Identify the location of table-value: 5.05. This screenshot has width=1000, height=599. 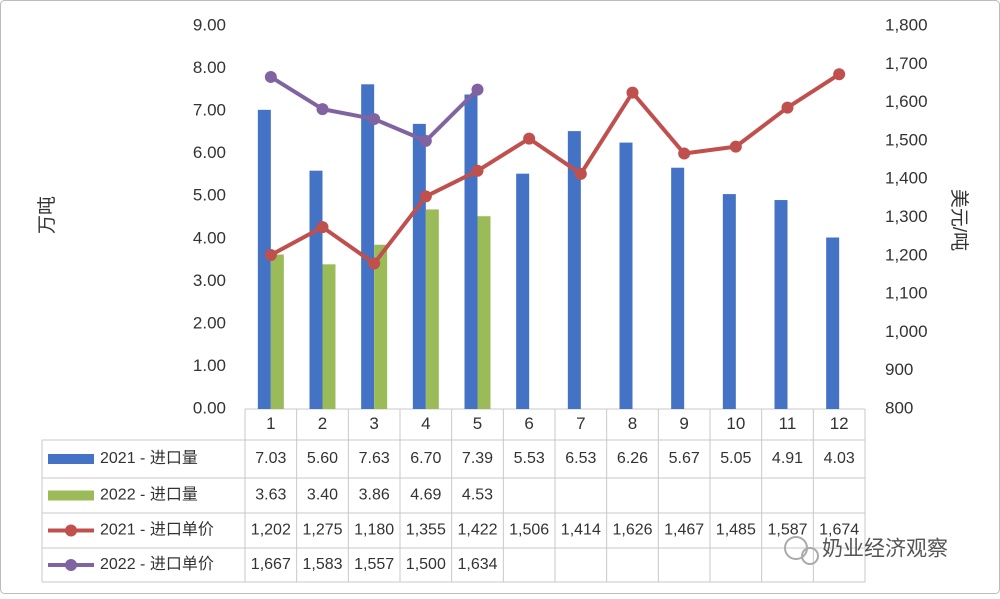
(735, 458).